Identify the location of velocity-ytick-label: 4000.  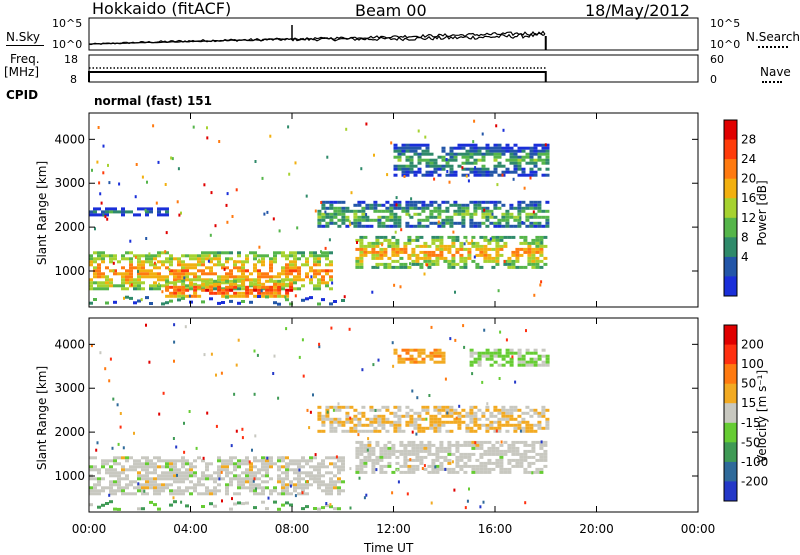
(69, 344).